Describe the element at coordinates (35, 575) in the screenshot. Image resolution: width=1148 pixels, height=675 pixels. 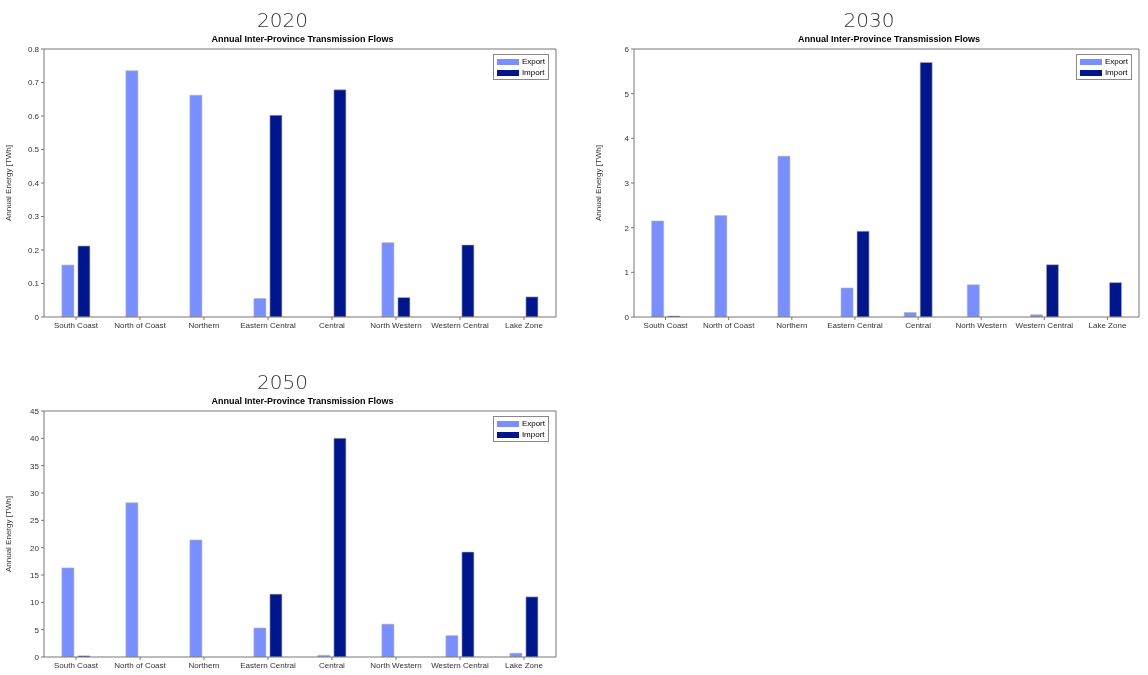
I see `y-tick-label: 15` at that location.